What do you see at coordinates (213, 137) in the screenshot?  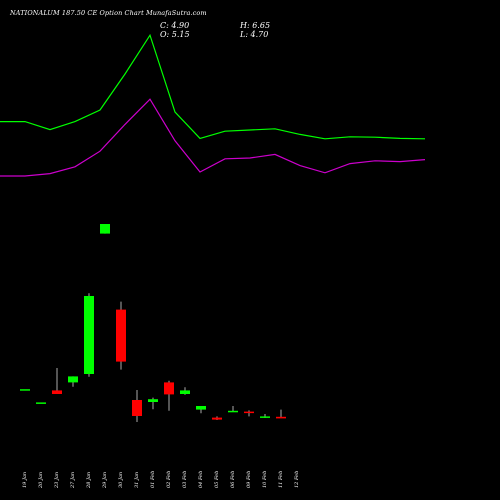 I see `lower-band-line` at bounding box center [213, 137].